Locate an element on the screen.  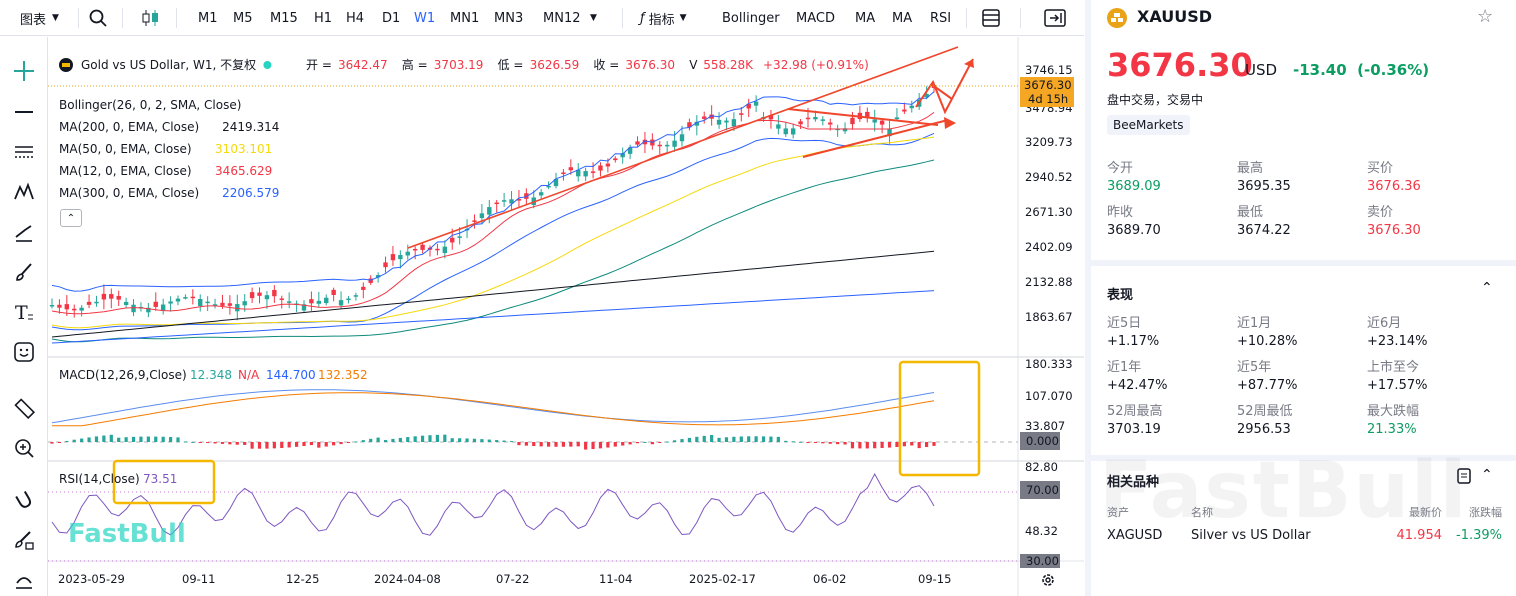
trend-tool-icon is located at coordinates (24, 232).